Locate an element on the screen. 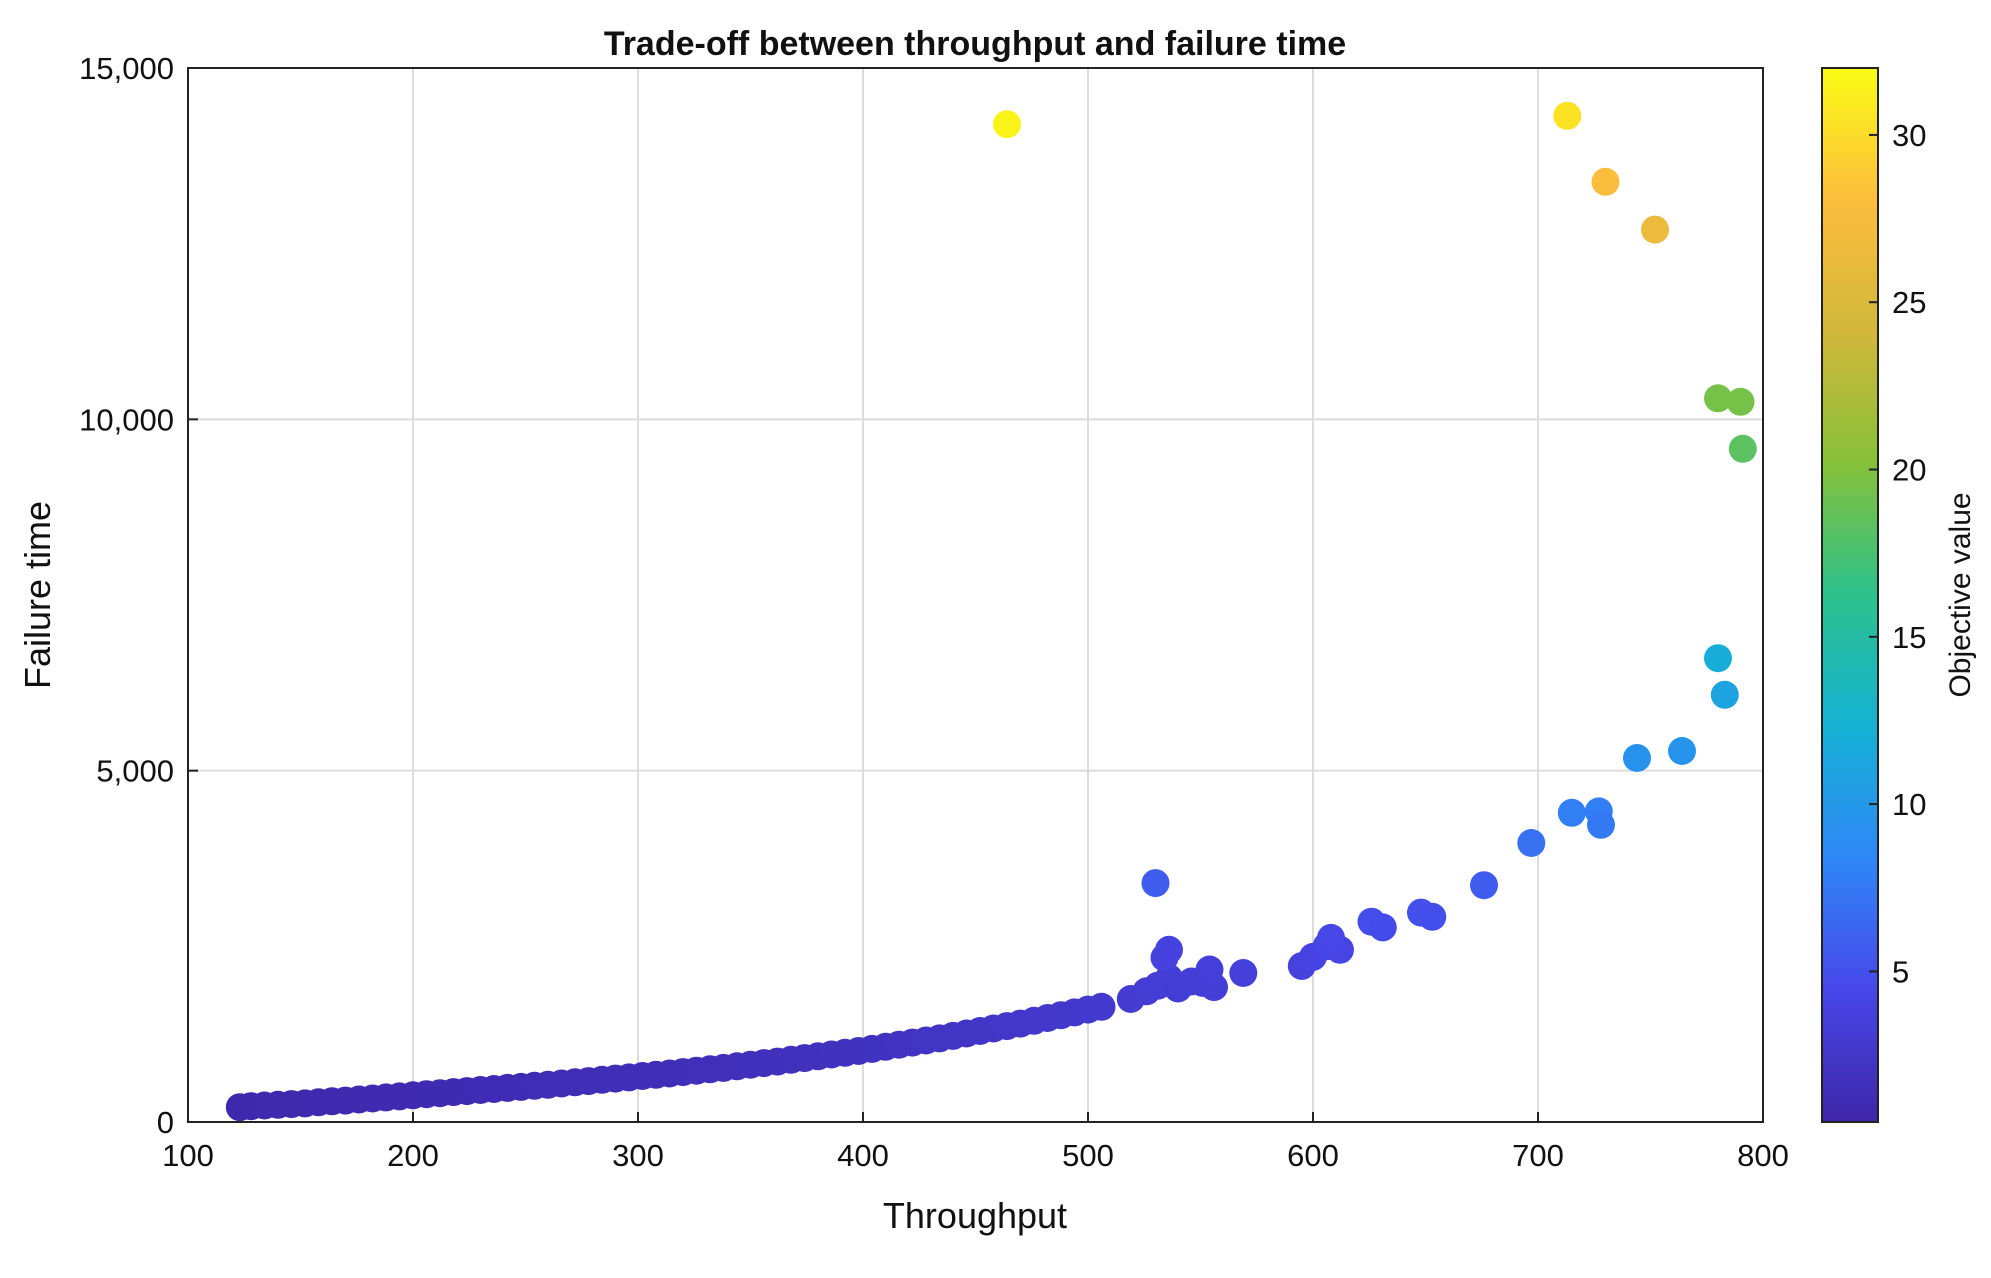 The width and height of the screenshot is (1991, 1278). y-tick-label: 5,000 is located at coordinates (135, 771).